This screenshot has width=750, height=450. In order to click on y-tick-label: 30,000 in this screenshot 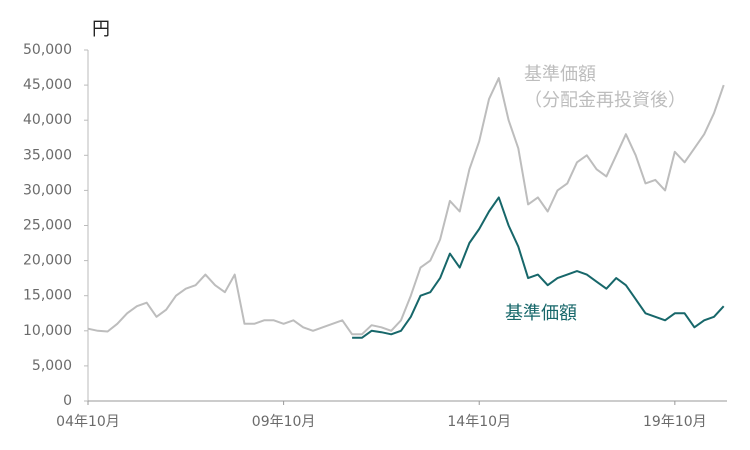, I will do `click(47, 190)`.